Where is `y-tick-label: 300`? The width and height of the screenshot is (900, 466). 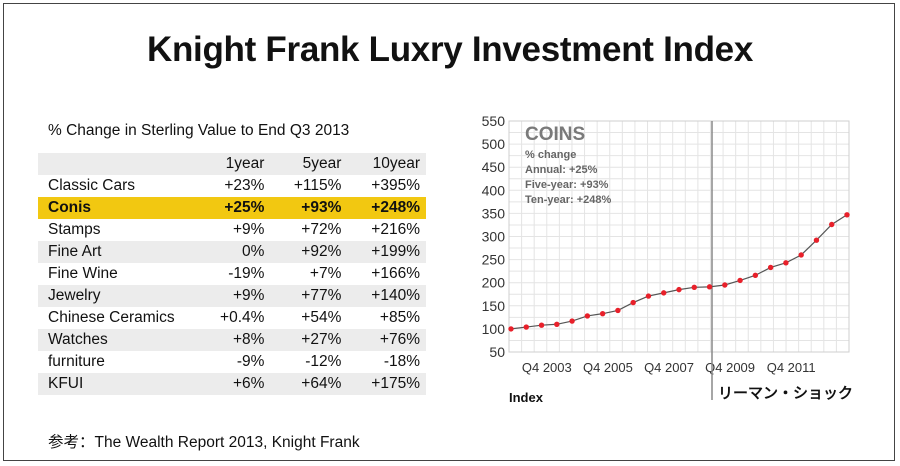
y-tick-label: 300 is located at coordinates (494, 237).